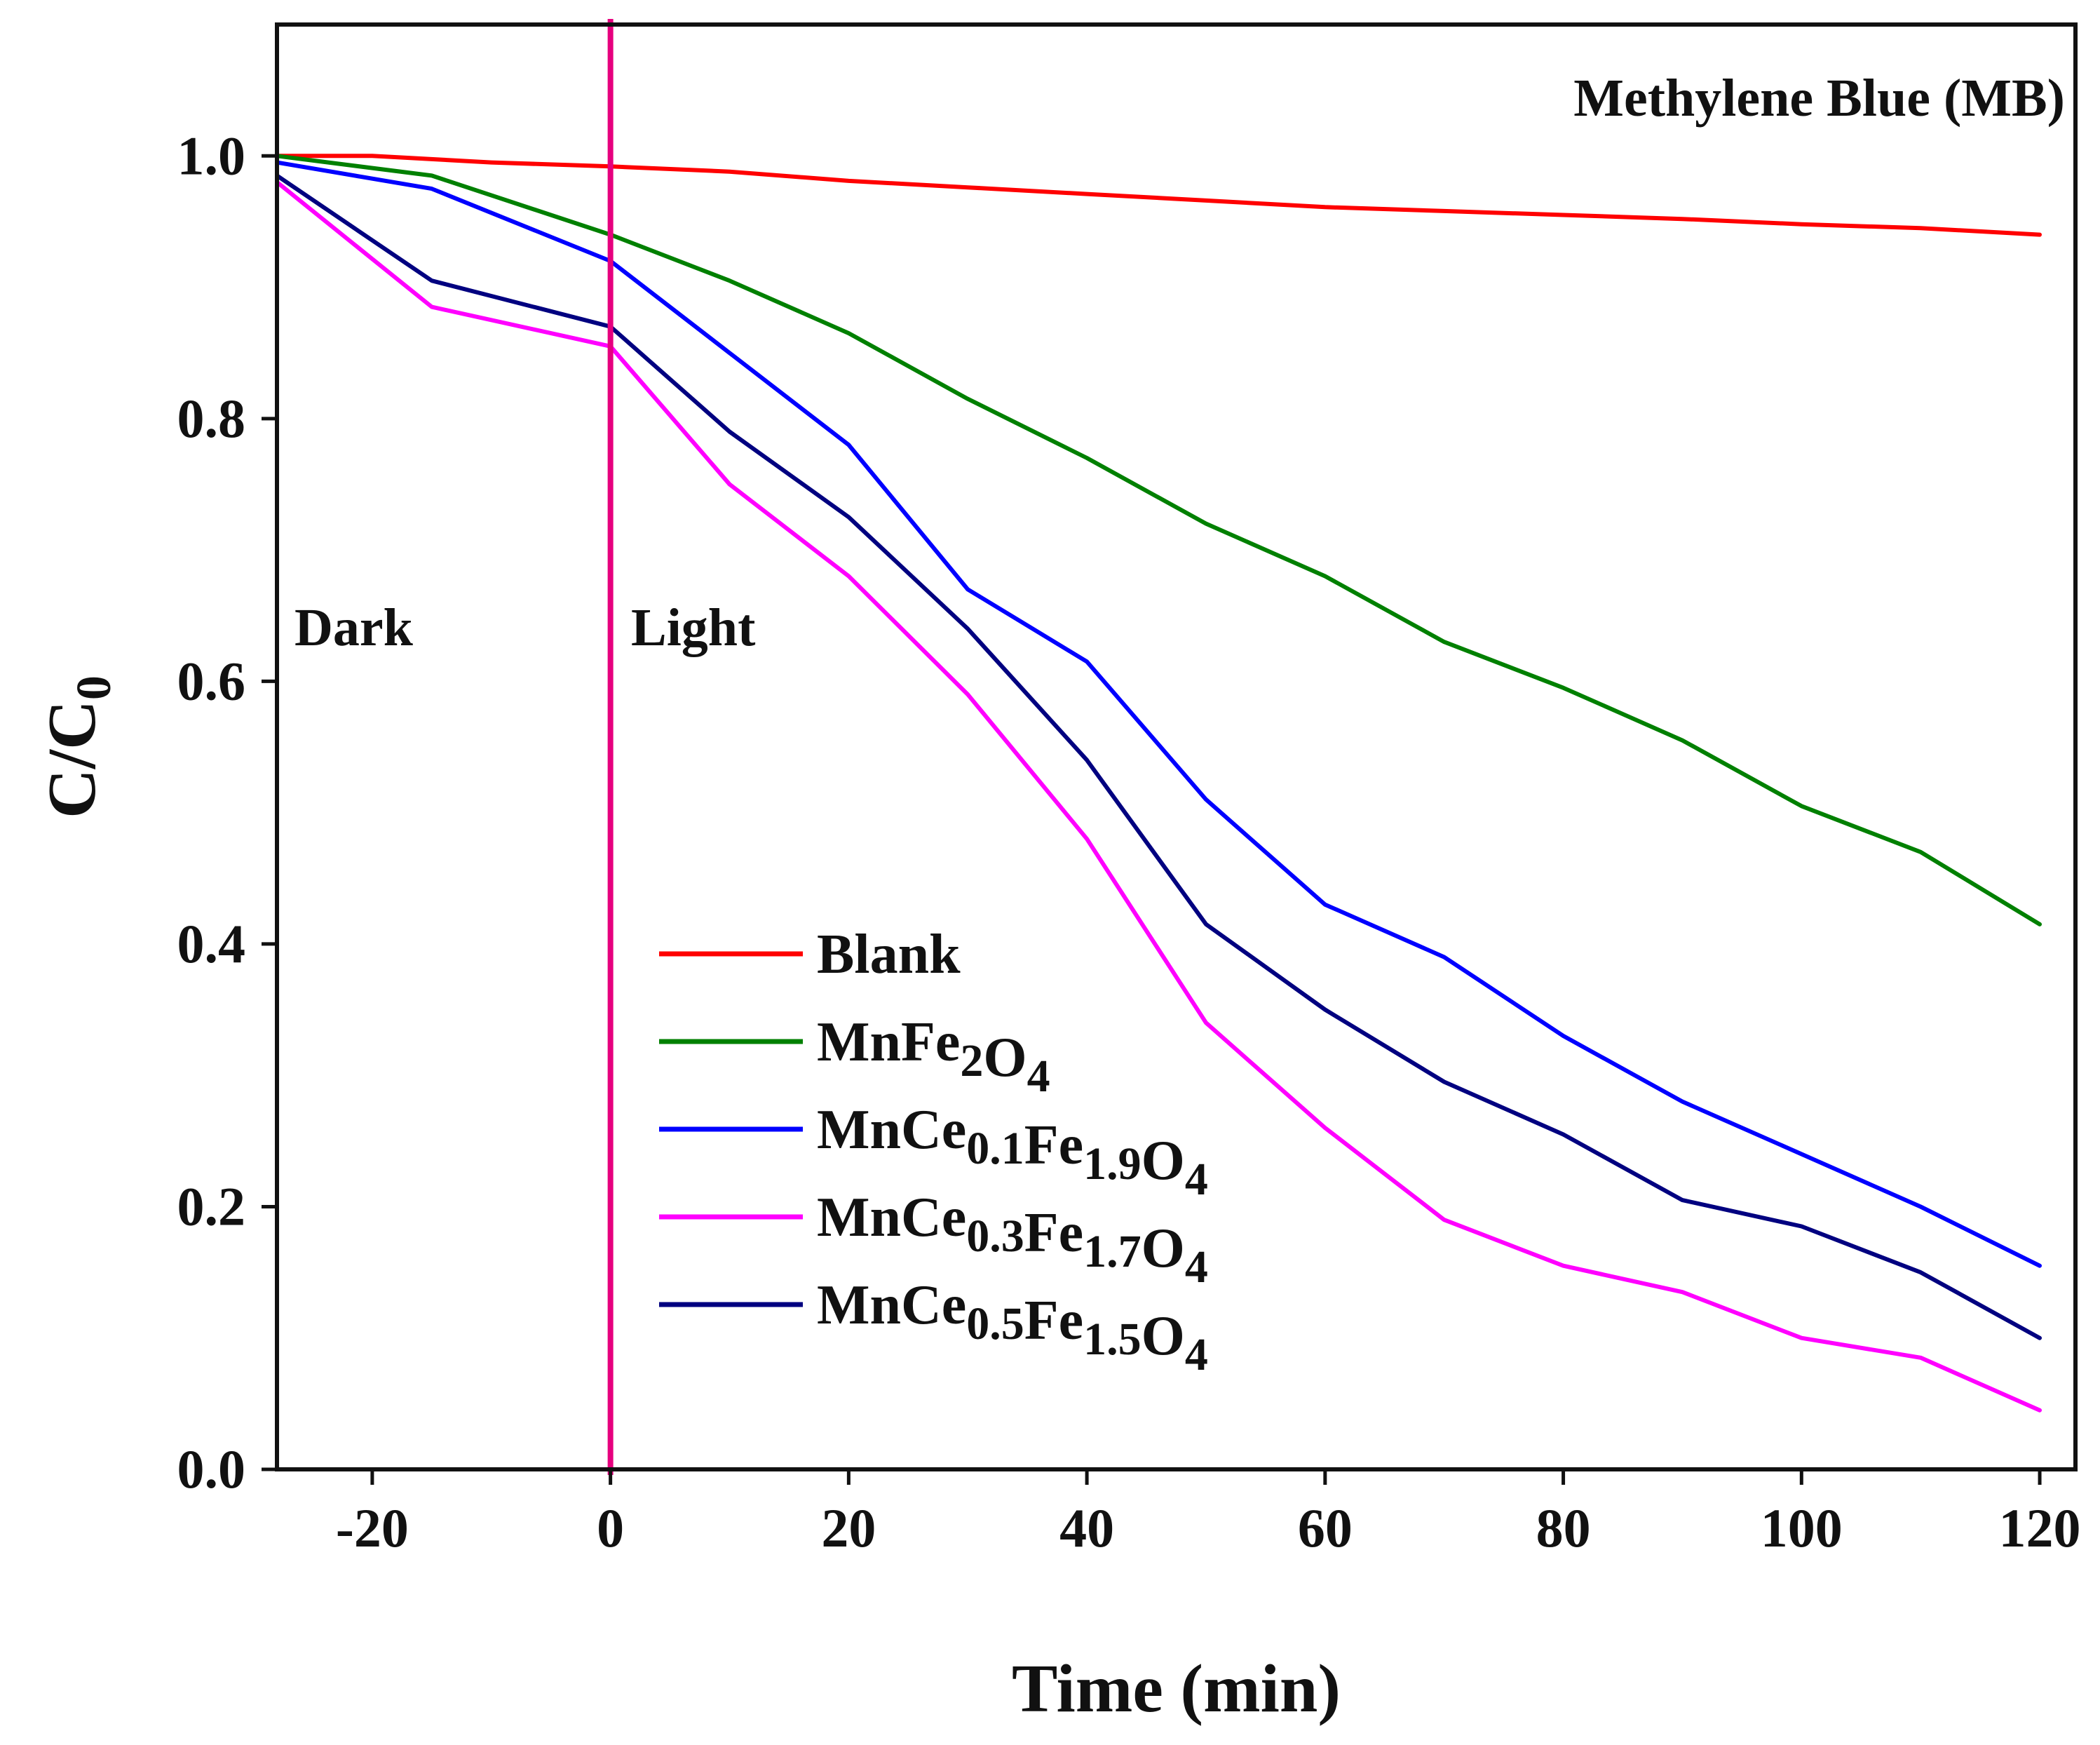  Describe the element at coordinates (94, 687) in the screenshot. I see `y-axis-title-subscript: 0` at that location.